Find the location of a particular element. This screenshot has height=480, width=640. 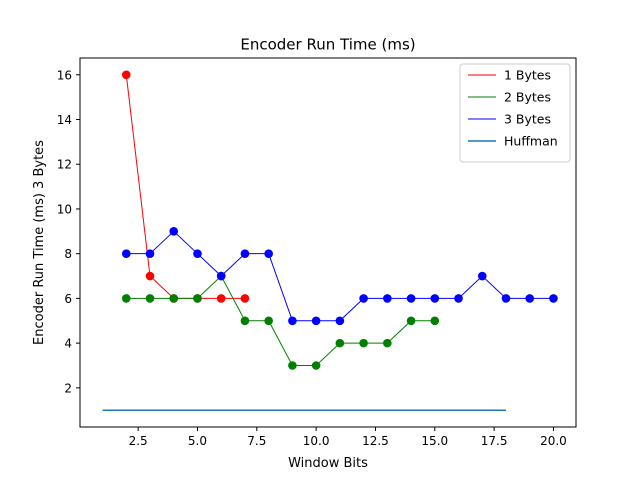

x-tick-label: 5.0 is located at coordinates (197, 441).